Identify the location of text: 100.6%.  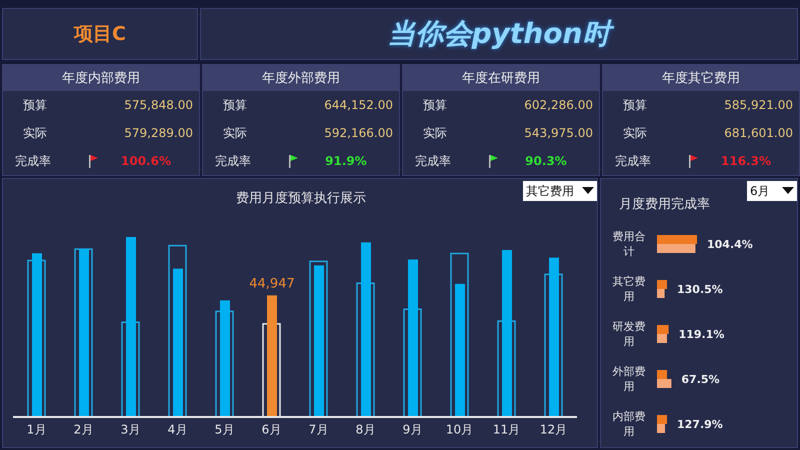
(146, 161).